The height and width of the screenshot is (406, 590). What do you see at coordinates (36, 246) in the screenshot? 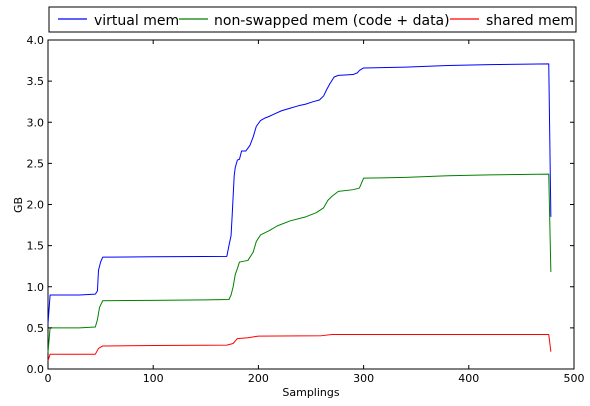
I see `y-tick-label: 1.5` at bounding box center [36, 246].